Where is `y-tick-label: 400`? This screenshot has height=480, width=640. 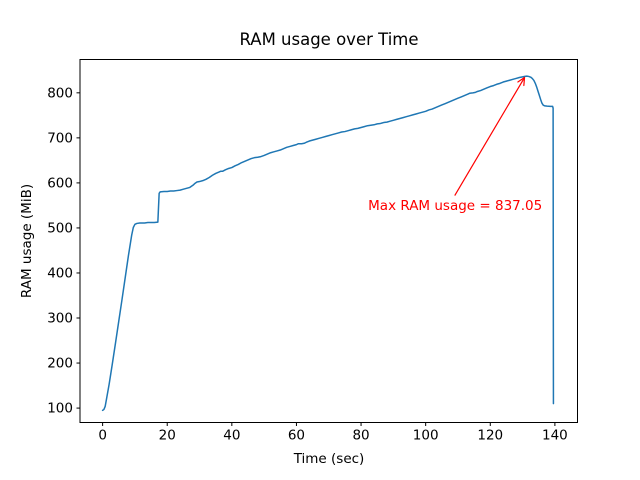
y-tick-label: 400 is located at coordinates (60, 273).